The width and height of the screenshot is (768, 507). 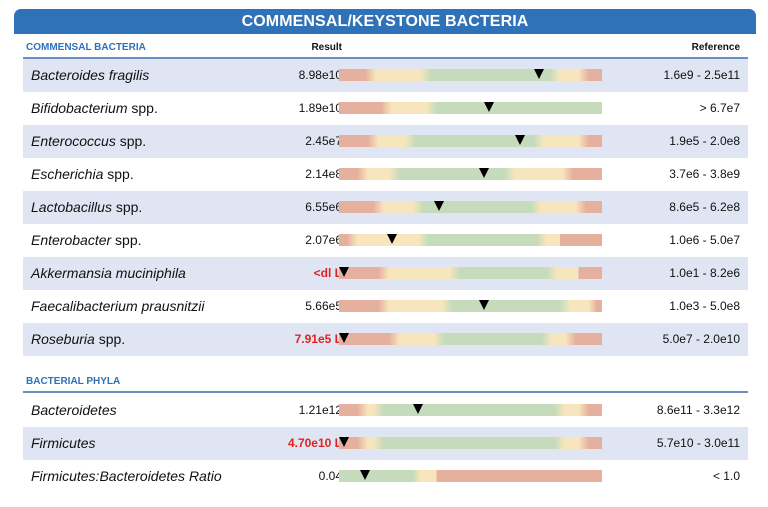 What do you see at coordinates (73, 141) in the screenshot?
I see `organism-genus: Enterococcus` at bounding box center [73, 141].